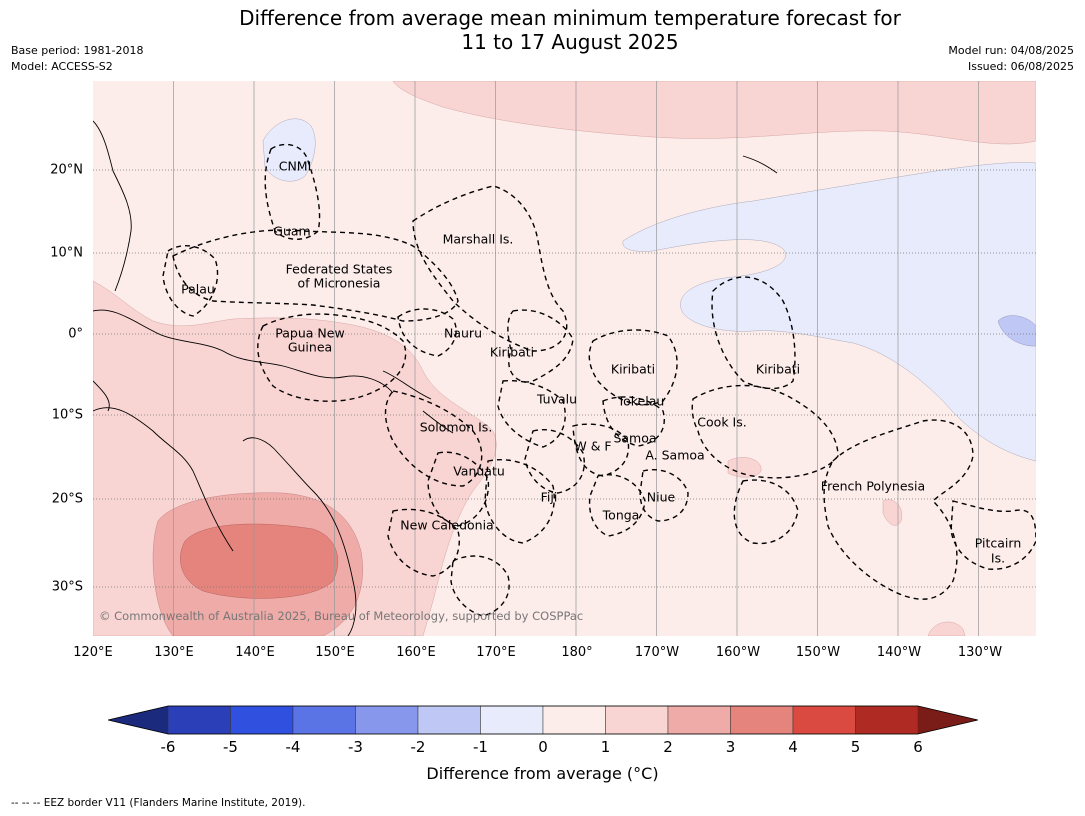  What do you see at coordinates (67, 587) in the screenshot?
I see `lat-tick: 30°S` at bounding box center [67, 587].